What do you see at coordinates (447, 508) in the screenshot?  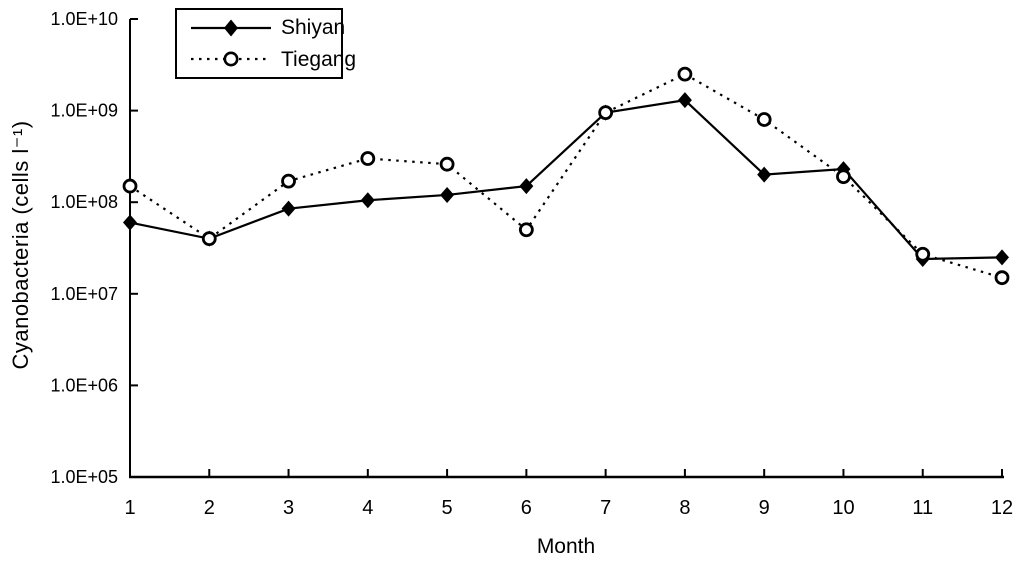 I see `x-tick-label: 5` at bounding box center [447, 508].